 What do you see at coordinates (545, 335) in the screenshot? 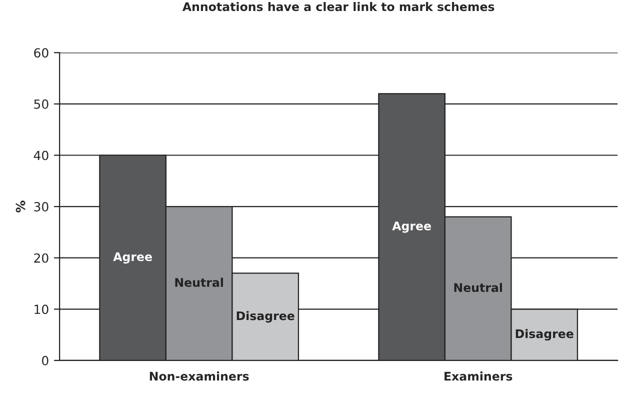
I see `series-label: Disagree` at bounding box center [545, 335].